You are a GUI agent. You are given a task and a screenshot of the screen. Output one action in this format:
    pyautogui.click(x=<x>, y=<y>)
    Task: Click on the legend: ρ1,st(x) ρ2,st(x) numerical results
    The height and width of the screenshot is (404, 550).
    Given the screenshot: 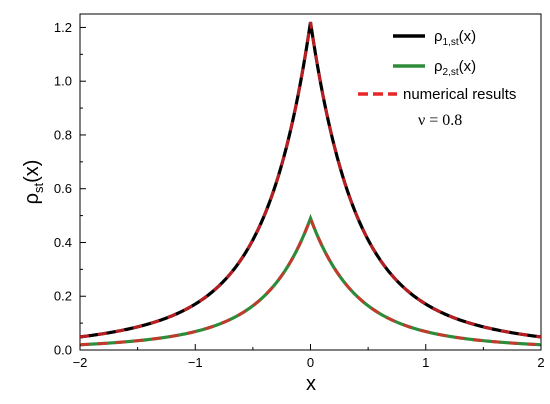 What is the action you would take?
    pyautogui.click(x=437, y=65)
    